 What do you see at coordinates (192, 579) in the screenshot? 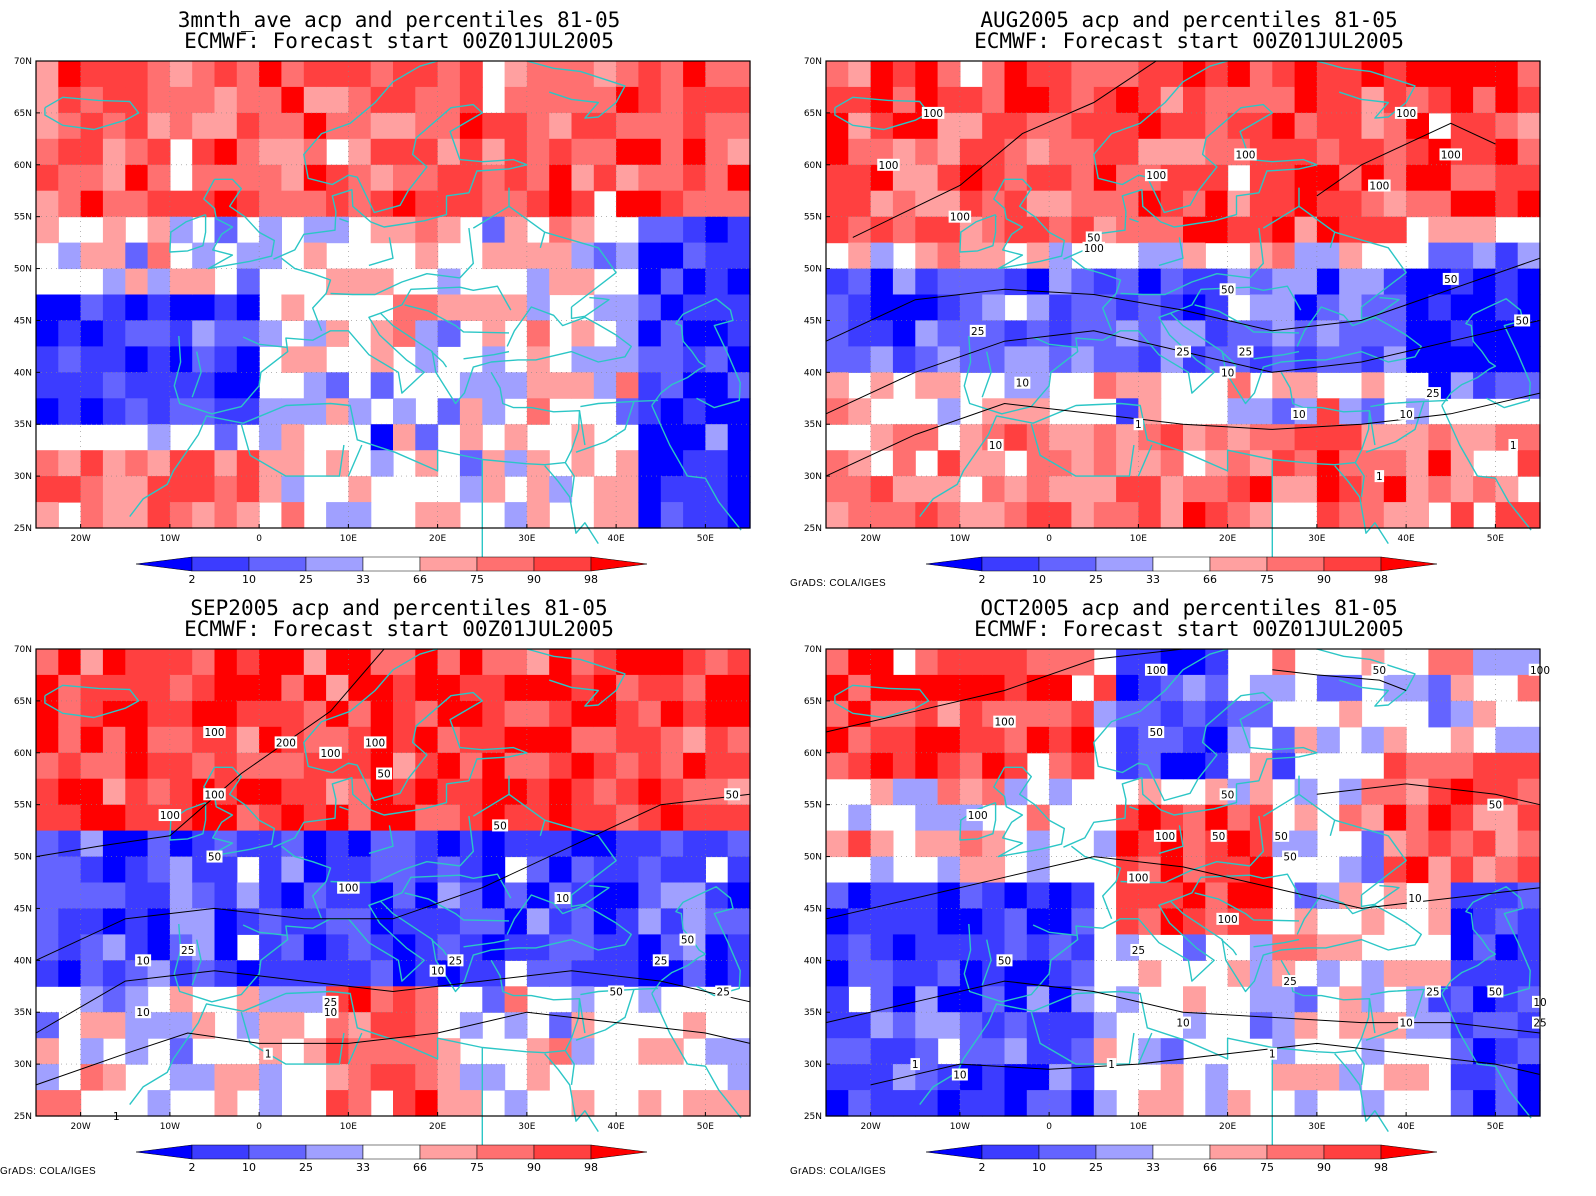
I see `colorbar-label: 2` at bounding box center [192, 579].